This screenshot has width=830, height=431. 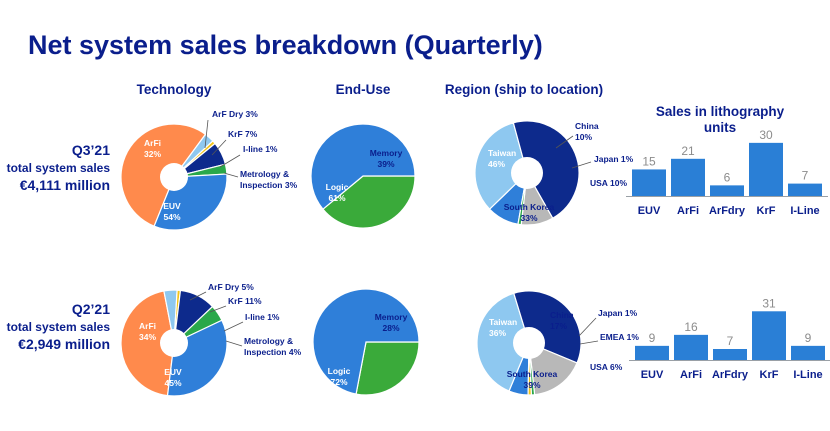 I want to click on units-q2-value-arfi: 16, so click(x=691, y=327).